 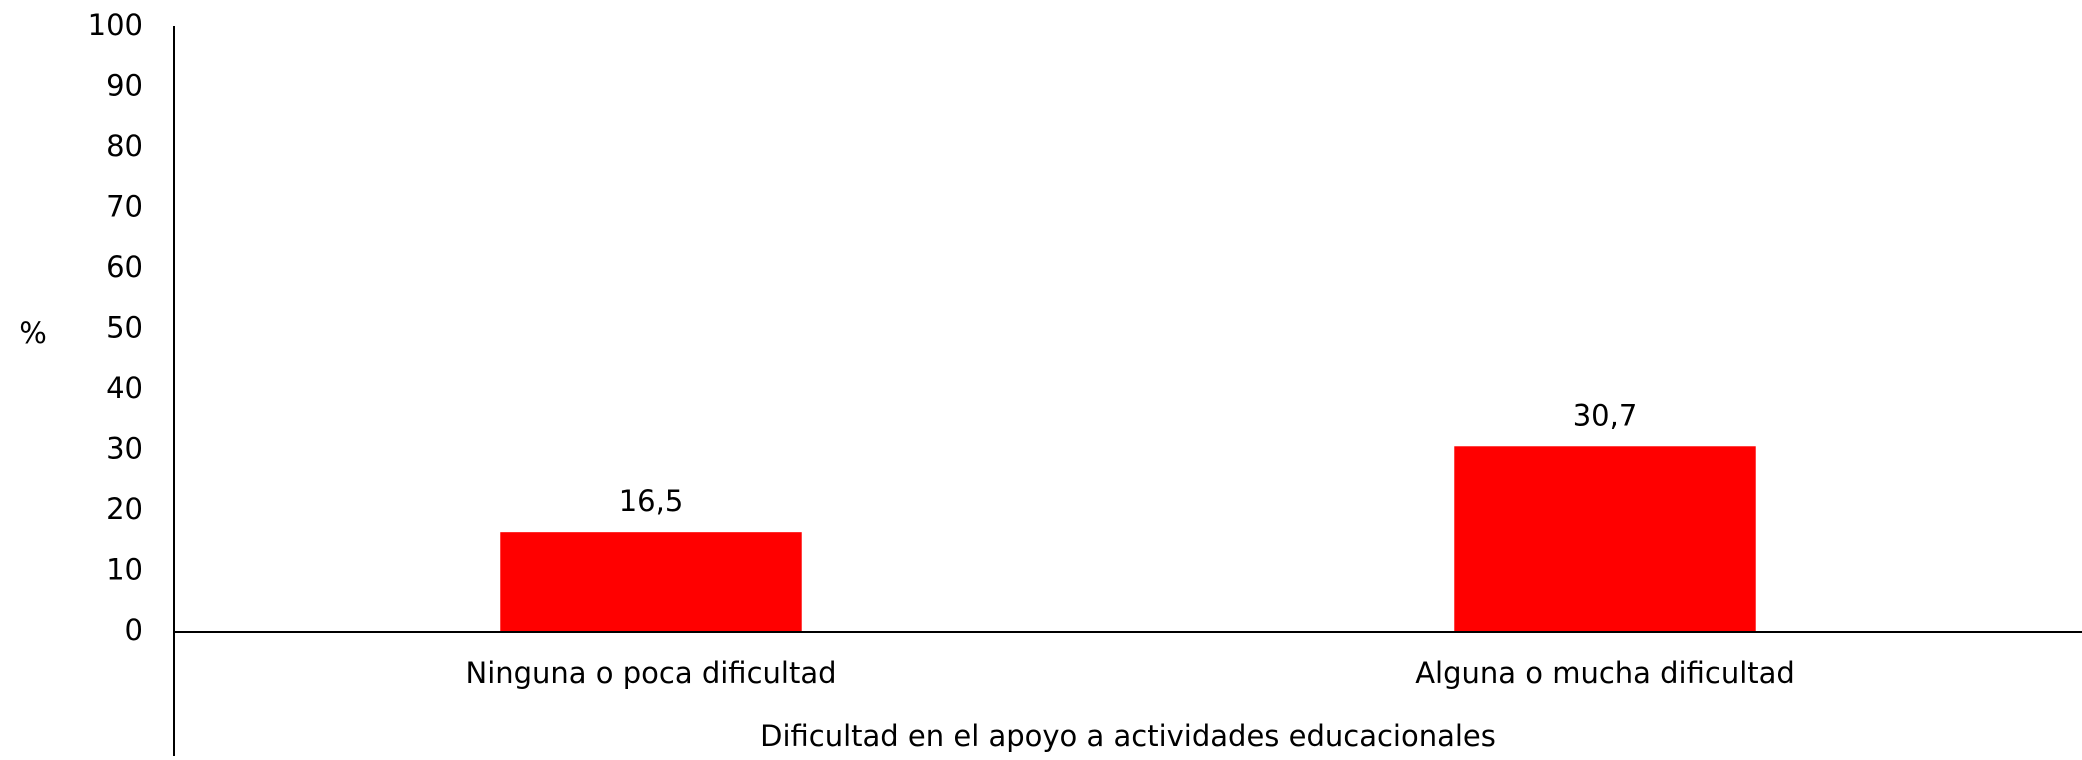 I want to click on y-tick-label: 40, so click(x=124, y=388).